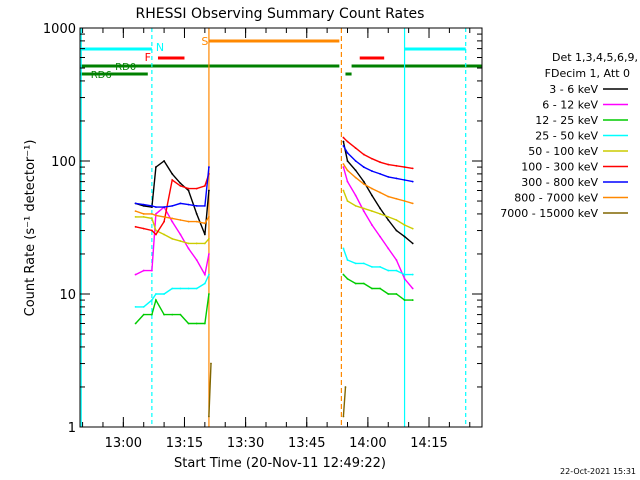 The image size is (640, 480). Describe the element at coordinates (59, 29) in the screenshot. I see `y-tick-label: 1000` at that location.